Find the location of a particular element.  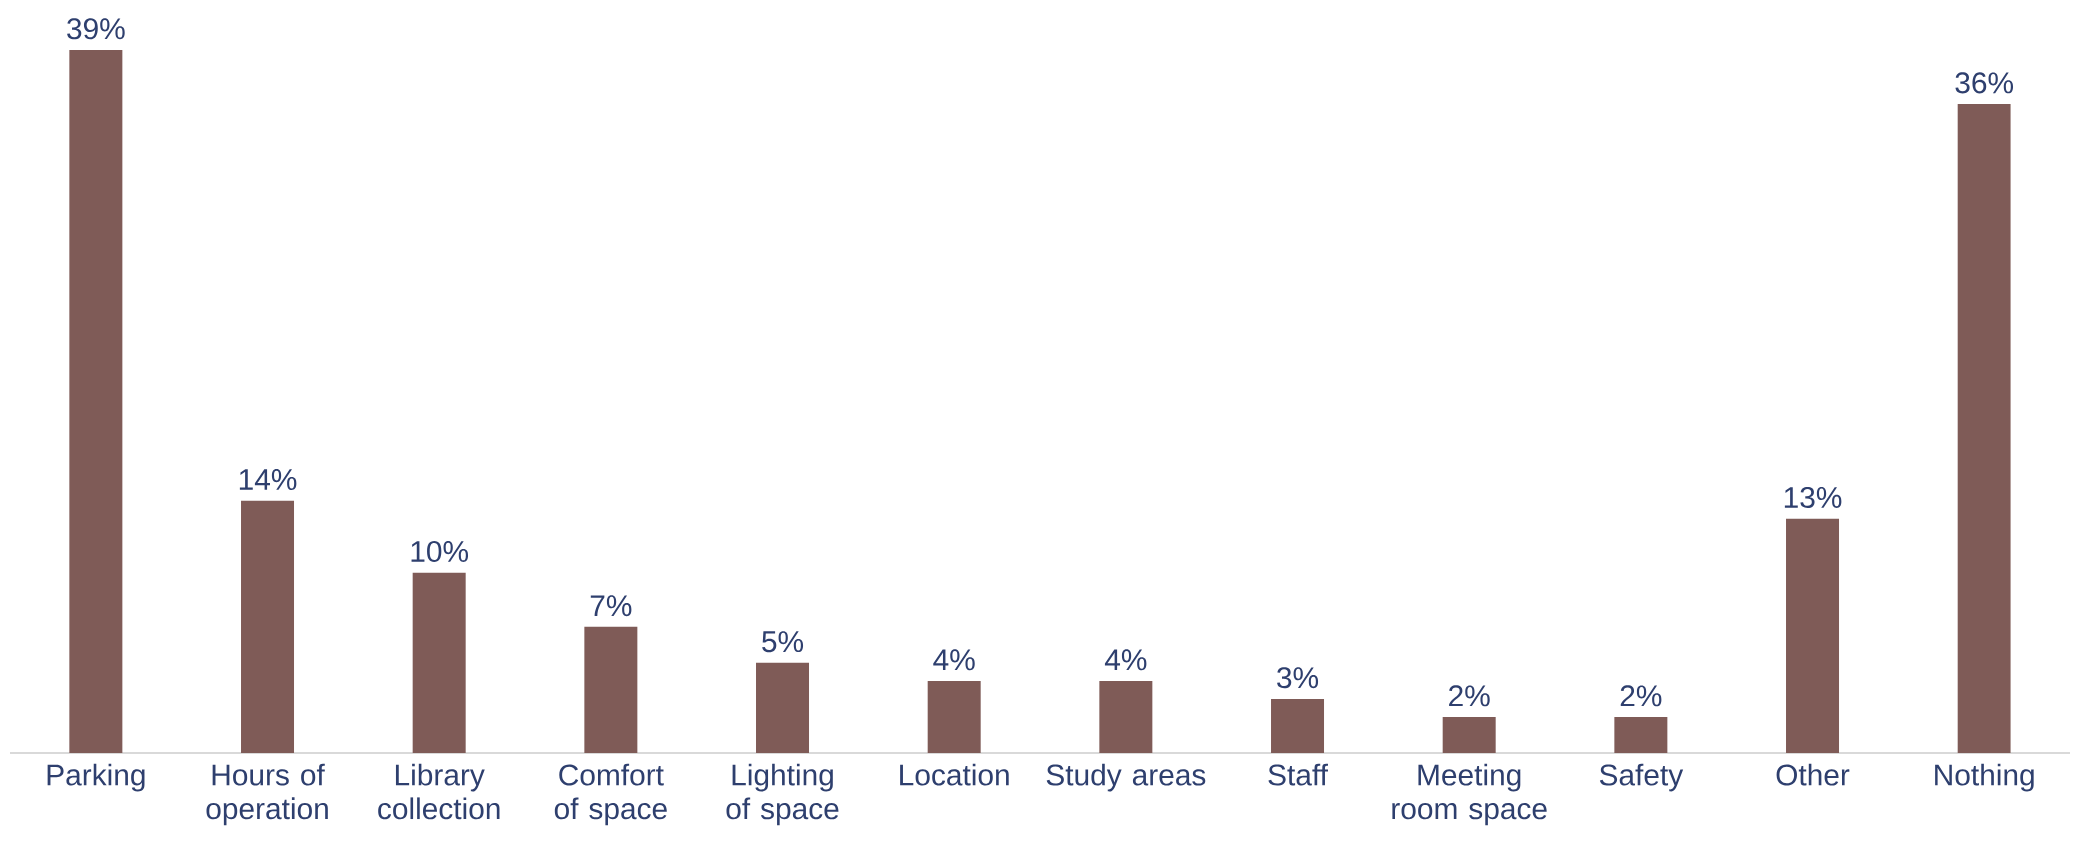

x-tick-label: Comfort of space is located at coordinates (610, 794).